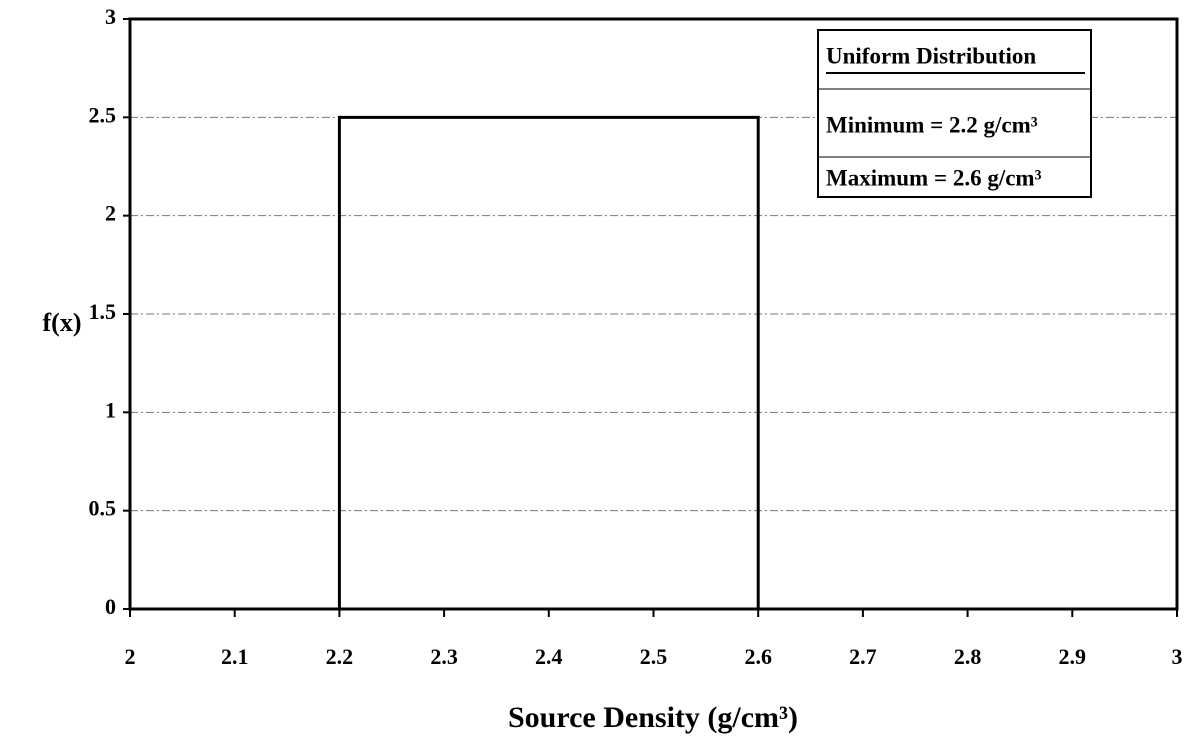 The image size is (1187, 743). I want to click on x-tick-label: 2.8, so click(968, 656).